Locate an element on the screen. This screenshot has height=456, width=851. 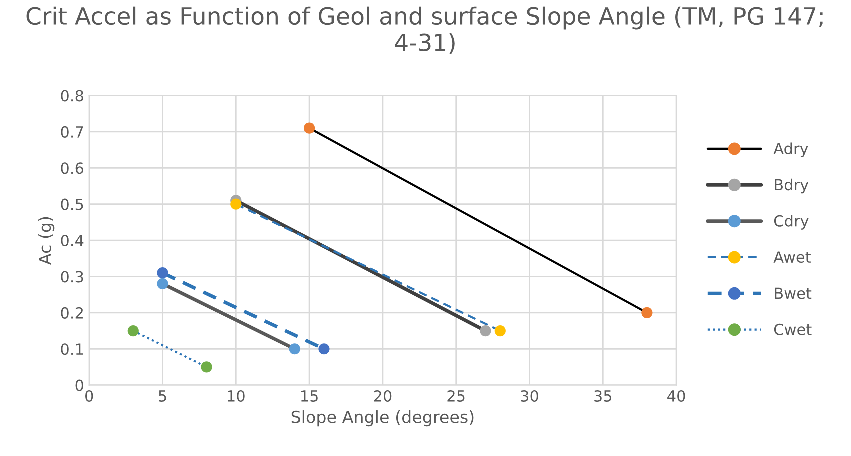
x-tick-label: 40 is located at coordinates (677, 396).